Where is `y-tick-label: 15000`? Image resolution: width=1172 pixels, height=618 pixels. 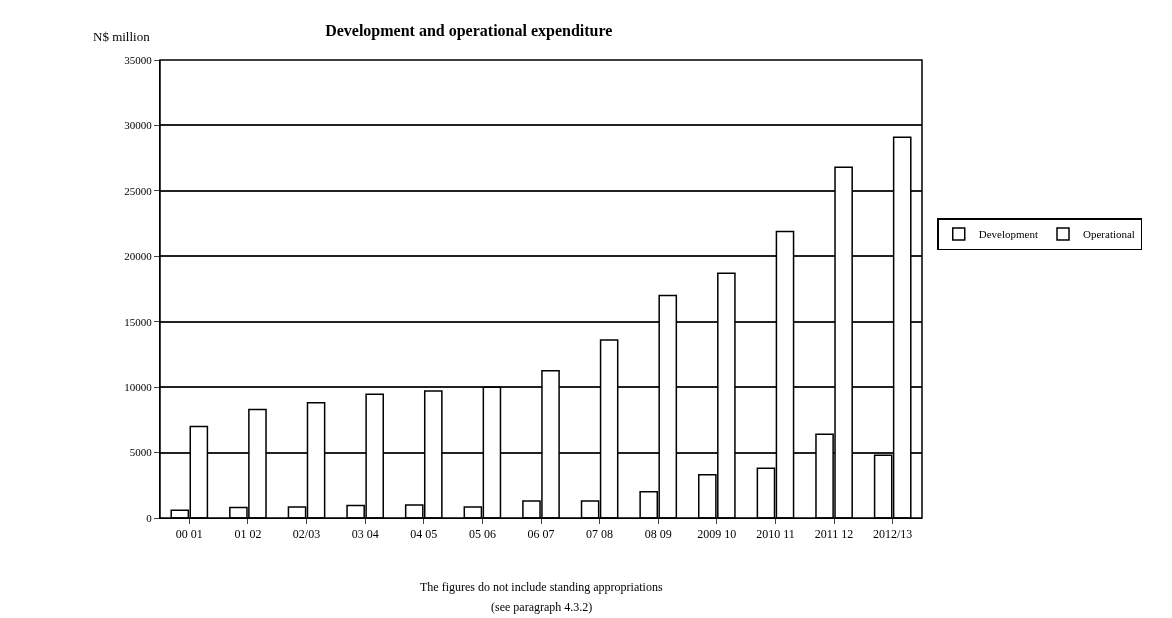 y-tick-label: 15000 is located at coordinates (138, 321).